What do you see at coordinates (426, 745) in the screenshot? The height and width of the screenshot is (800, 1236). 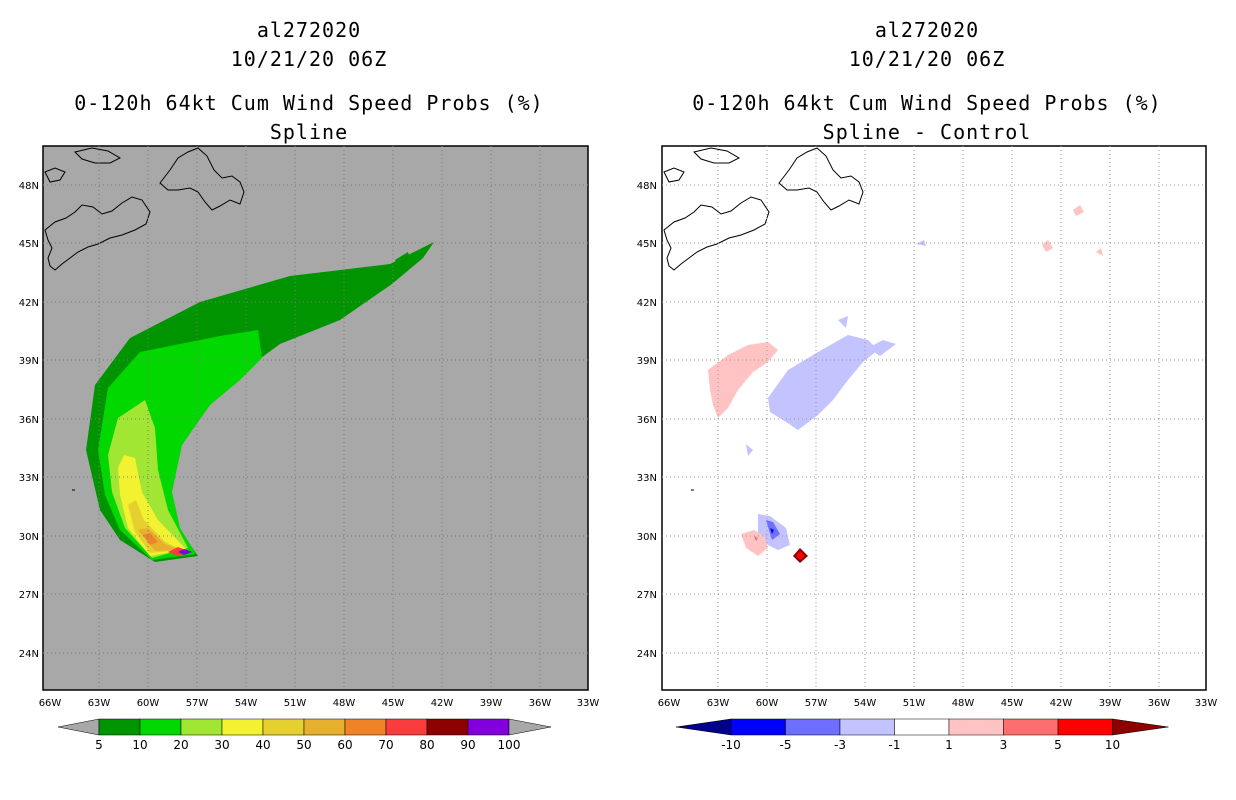 I see `colorbar-label: 80` at bounding box center [426, 745].